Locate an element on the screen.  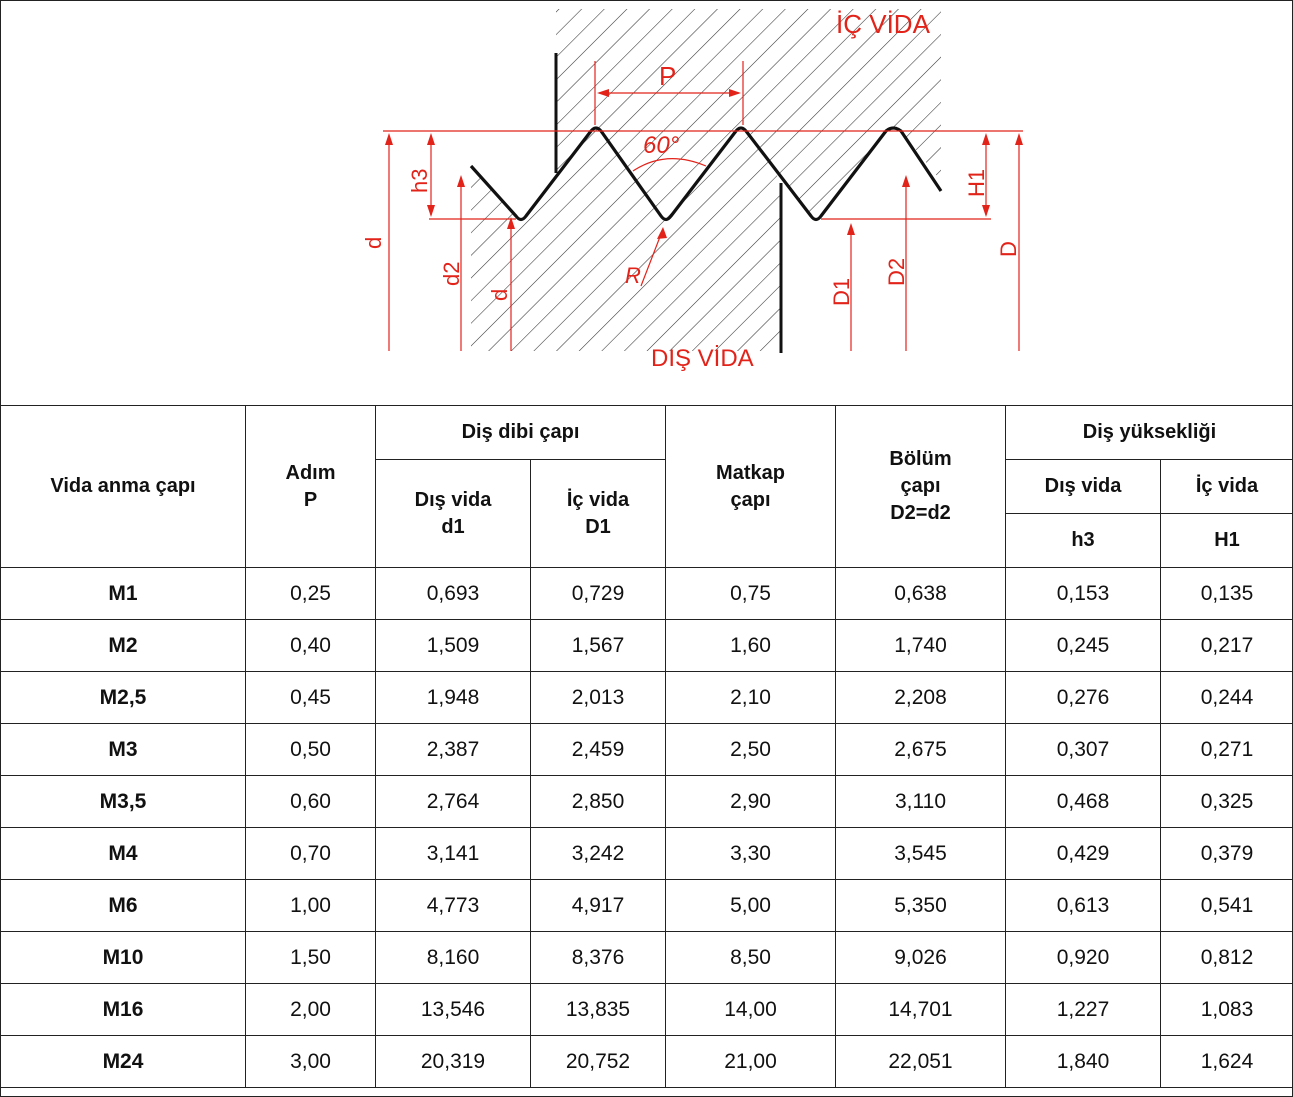
cell-pitch: 0,50 is located at coordinates (310, 749).